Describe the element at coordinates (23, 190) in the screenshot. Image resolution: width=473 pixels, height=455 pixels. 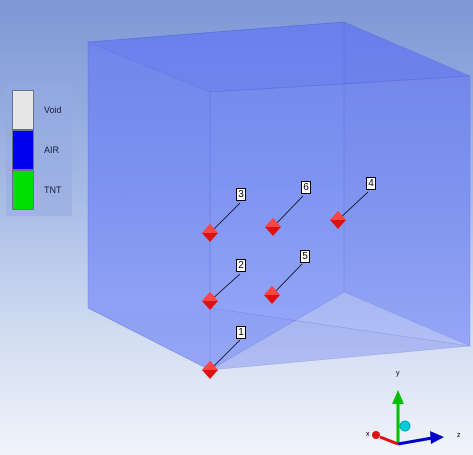
I see `legend-swatch-tnt` at that location.